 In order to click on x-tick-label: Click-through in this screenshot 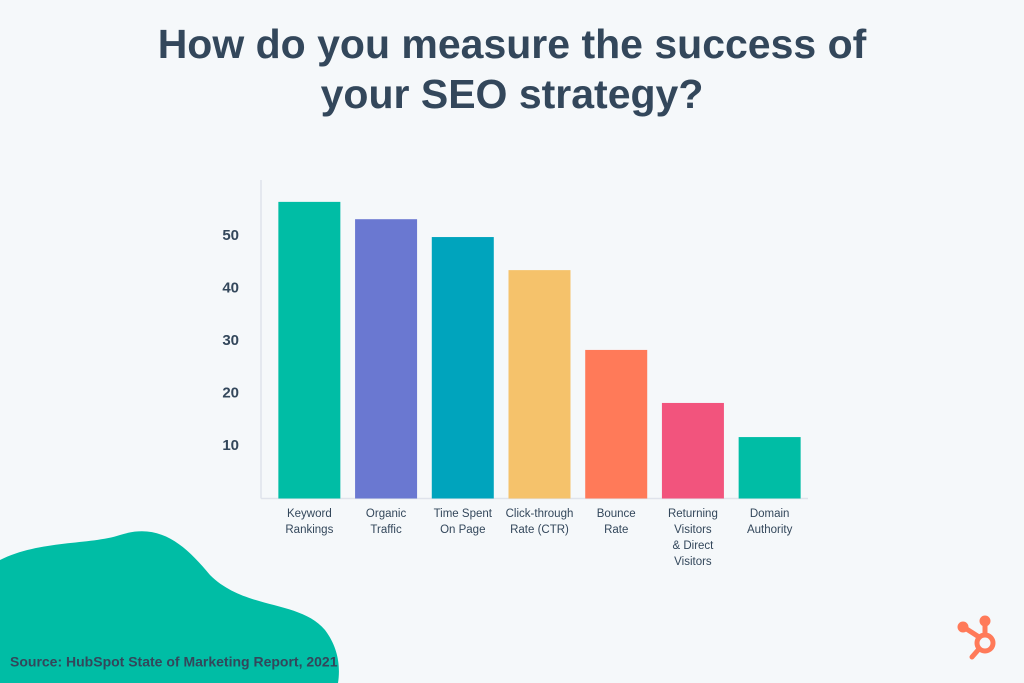, I will do `click(540, 514)`.